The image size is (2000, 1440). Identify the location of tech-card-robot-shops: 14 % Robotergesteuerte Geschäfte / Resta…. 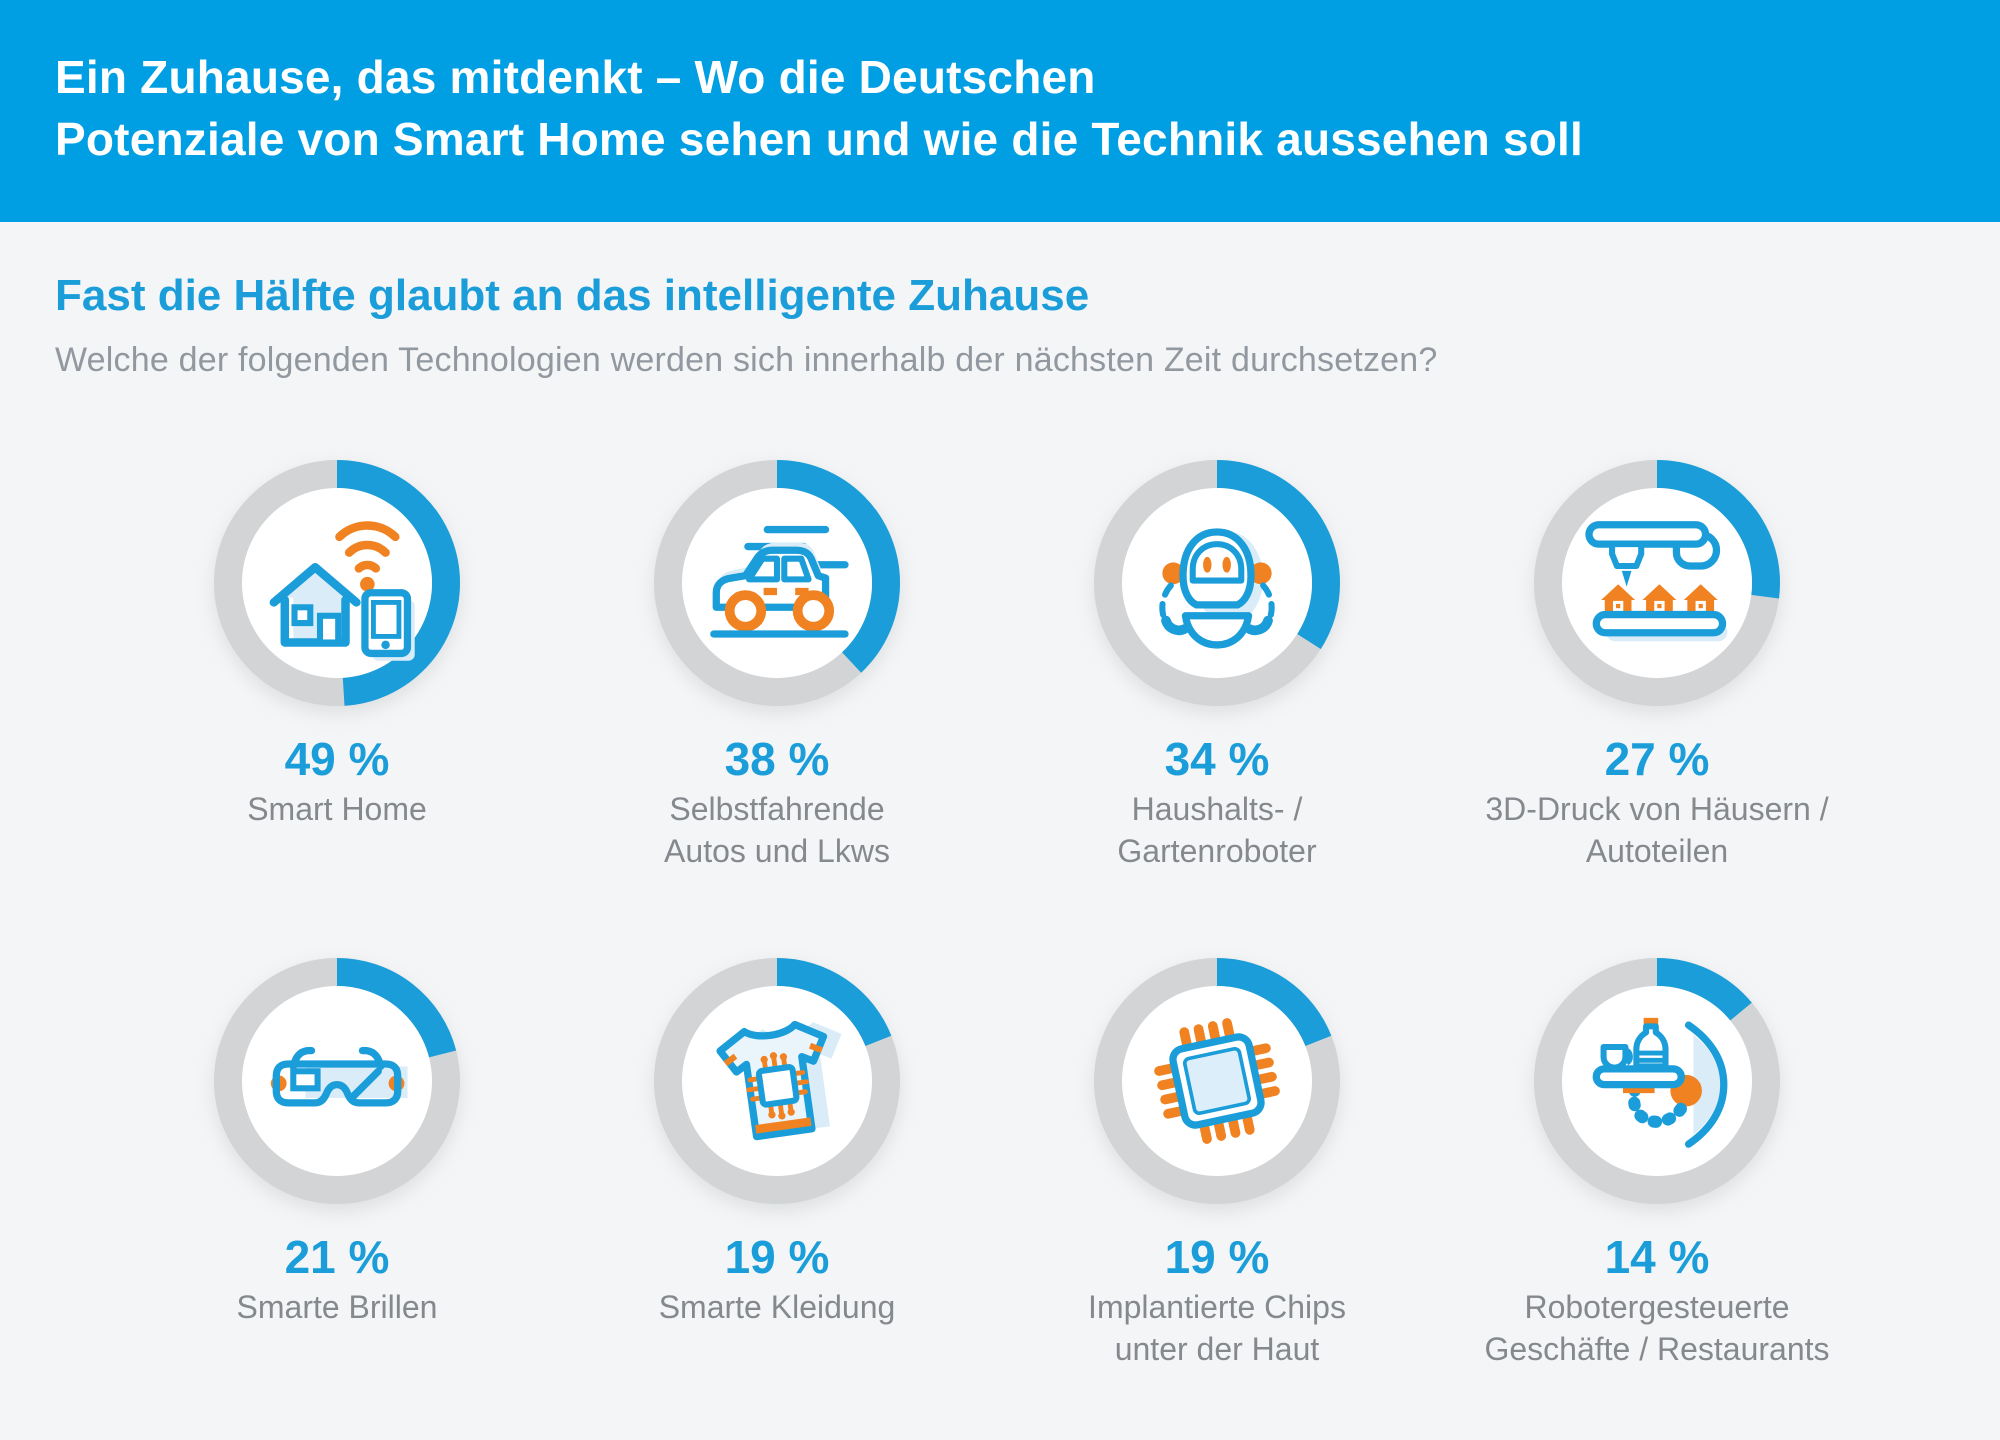
(1657, 1164).